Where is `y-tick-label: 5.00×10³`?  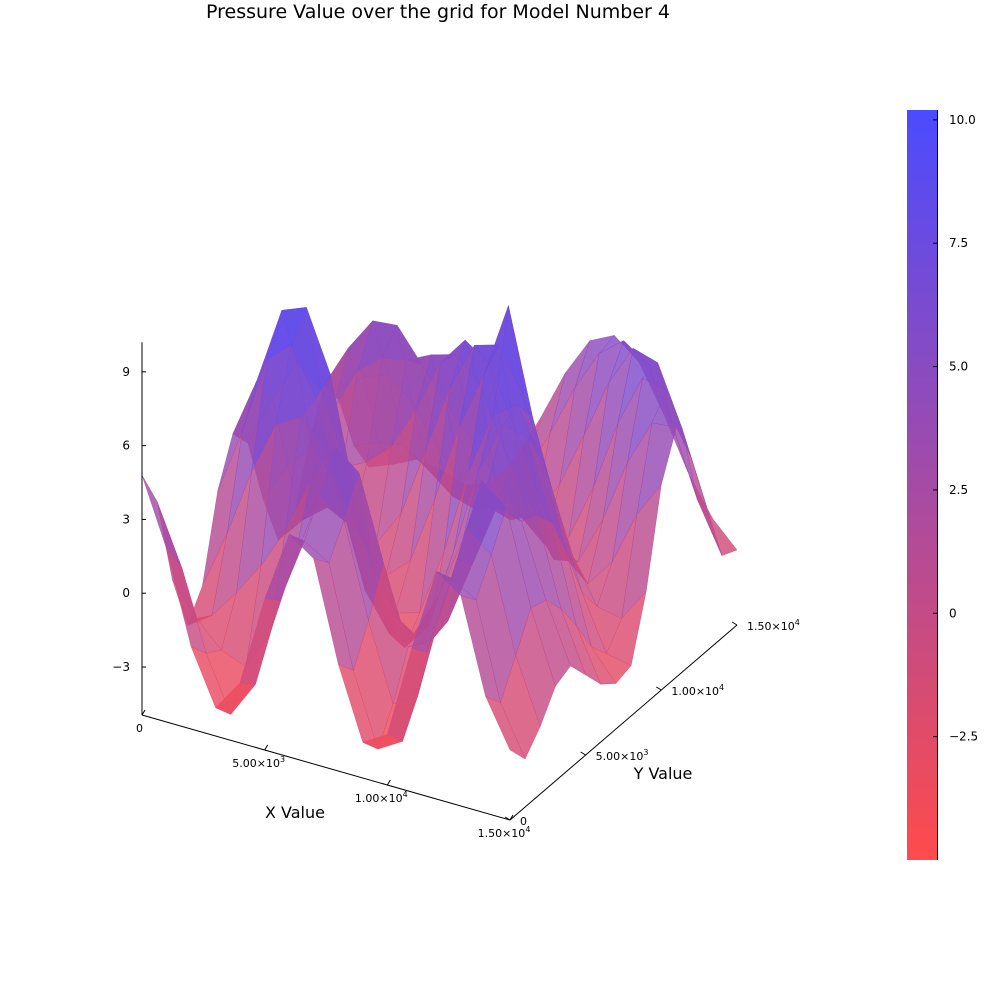 y-tick-label: 5.00×10³ is located at coordinates (622, 755).